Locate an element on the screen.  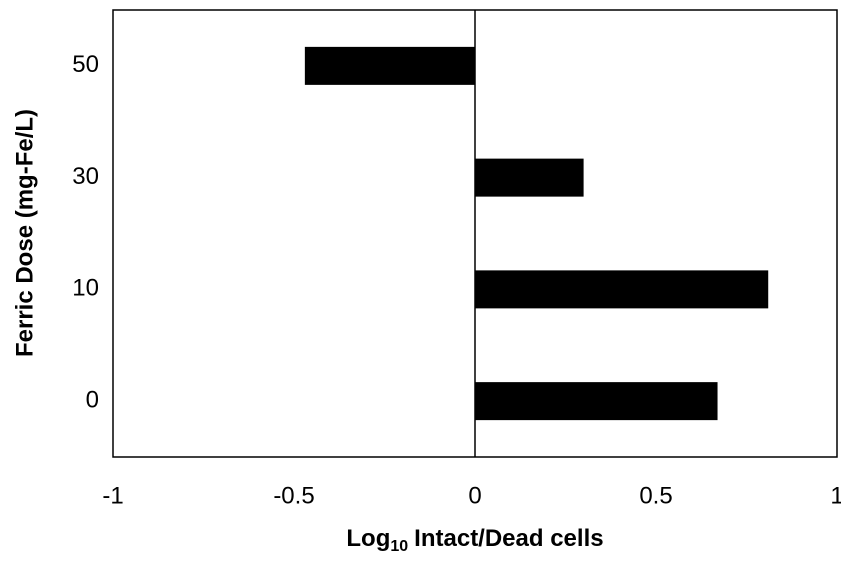
y-tick-label: 0 is located at coordinates (92, 399).